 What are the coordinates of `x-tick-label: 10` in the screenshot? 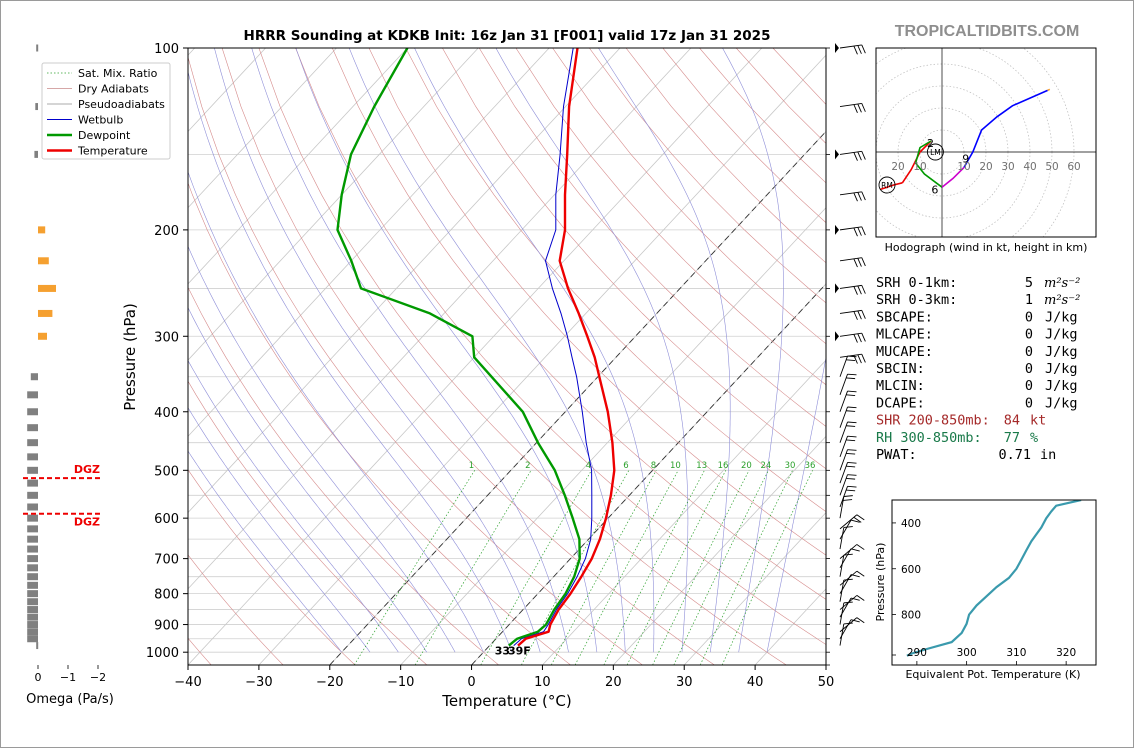 It's located at (542, 682).